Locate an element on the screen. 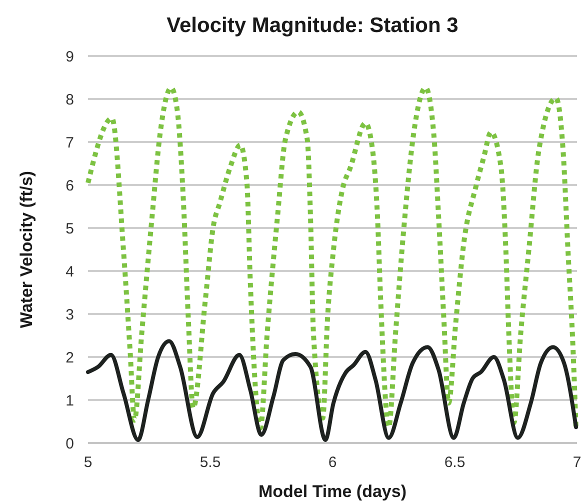  y-tick-label: 6 is located at coordinates (70, 185).